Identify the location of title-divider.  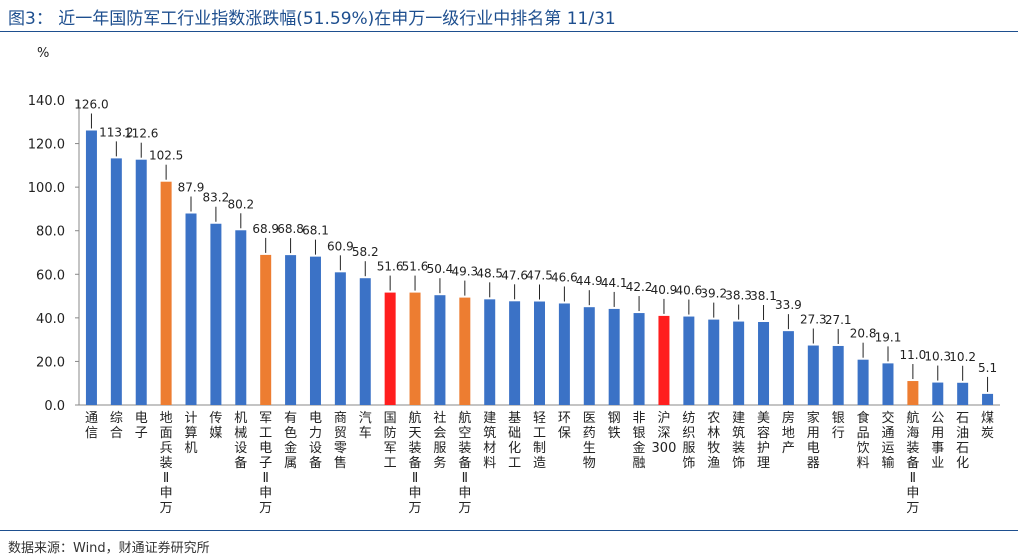
(509, 31).